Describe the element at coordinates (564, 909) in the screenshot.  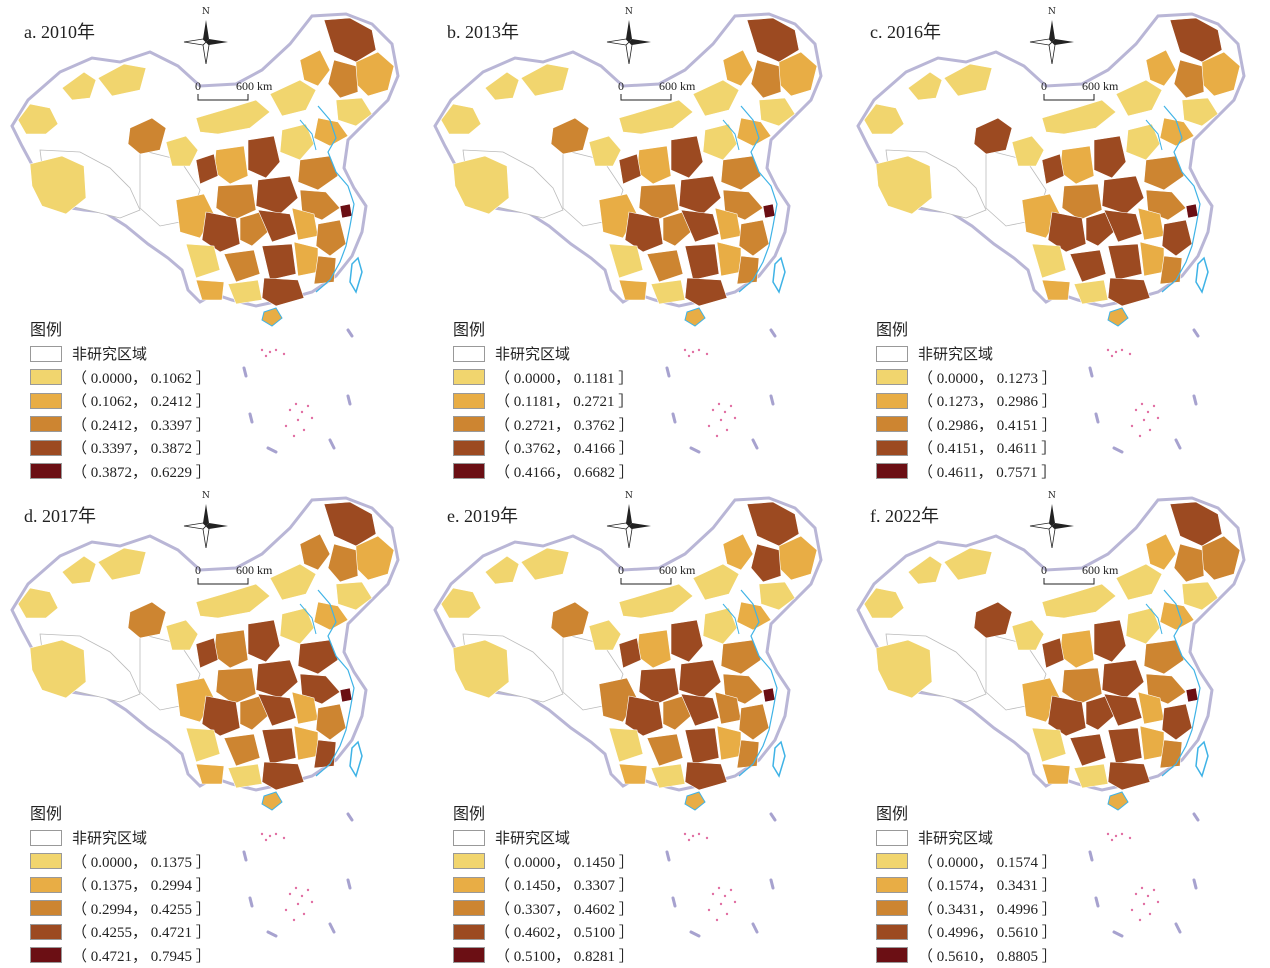
I see `legend-label: （ 0.3307， 0.4602 ］` at that location.